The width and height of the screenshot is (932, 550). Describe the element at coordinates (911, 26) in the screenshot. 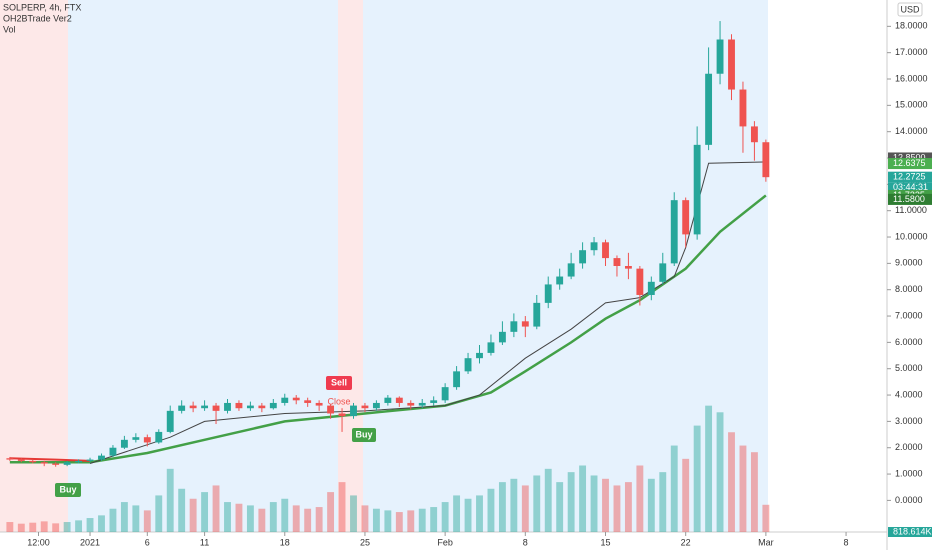

I see `y-tick-label: 18.0000` at that location.